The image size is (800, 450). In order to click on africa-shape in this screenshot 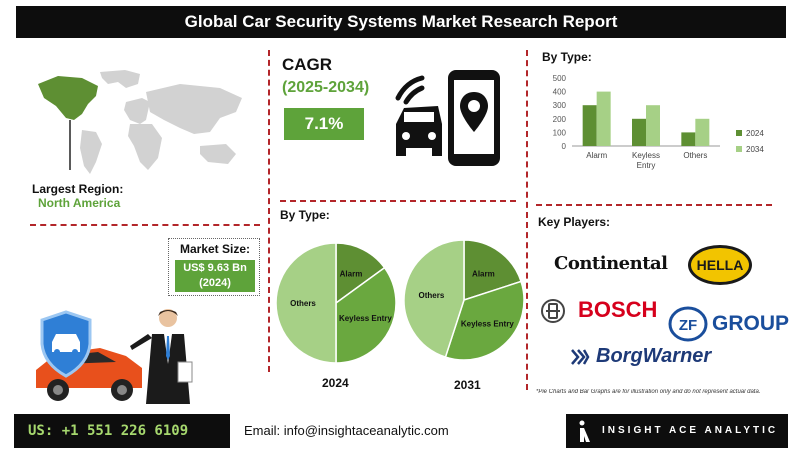, I will do `click(145, 147)`.